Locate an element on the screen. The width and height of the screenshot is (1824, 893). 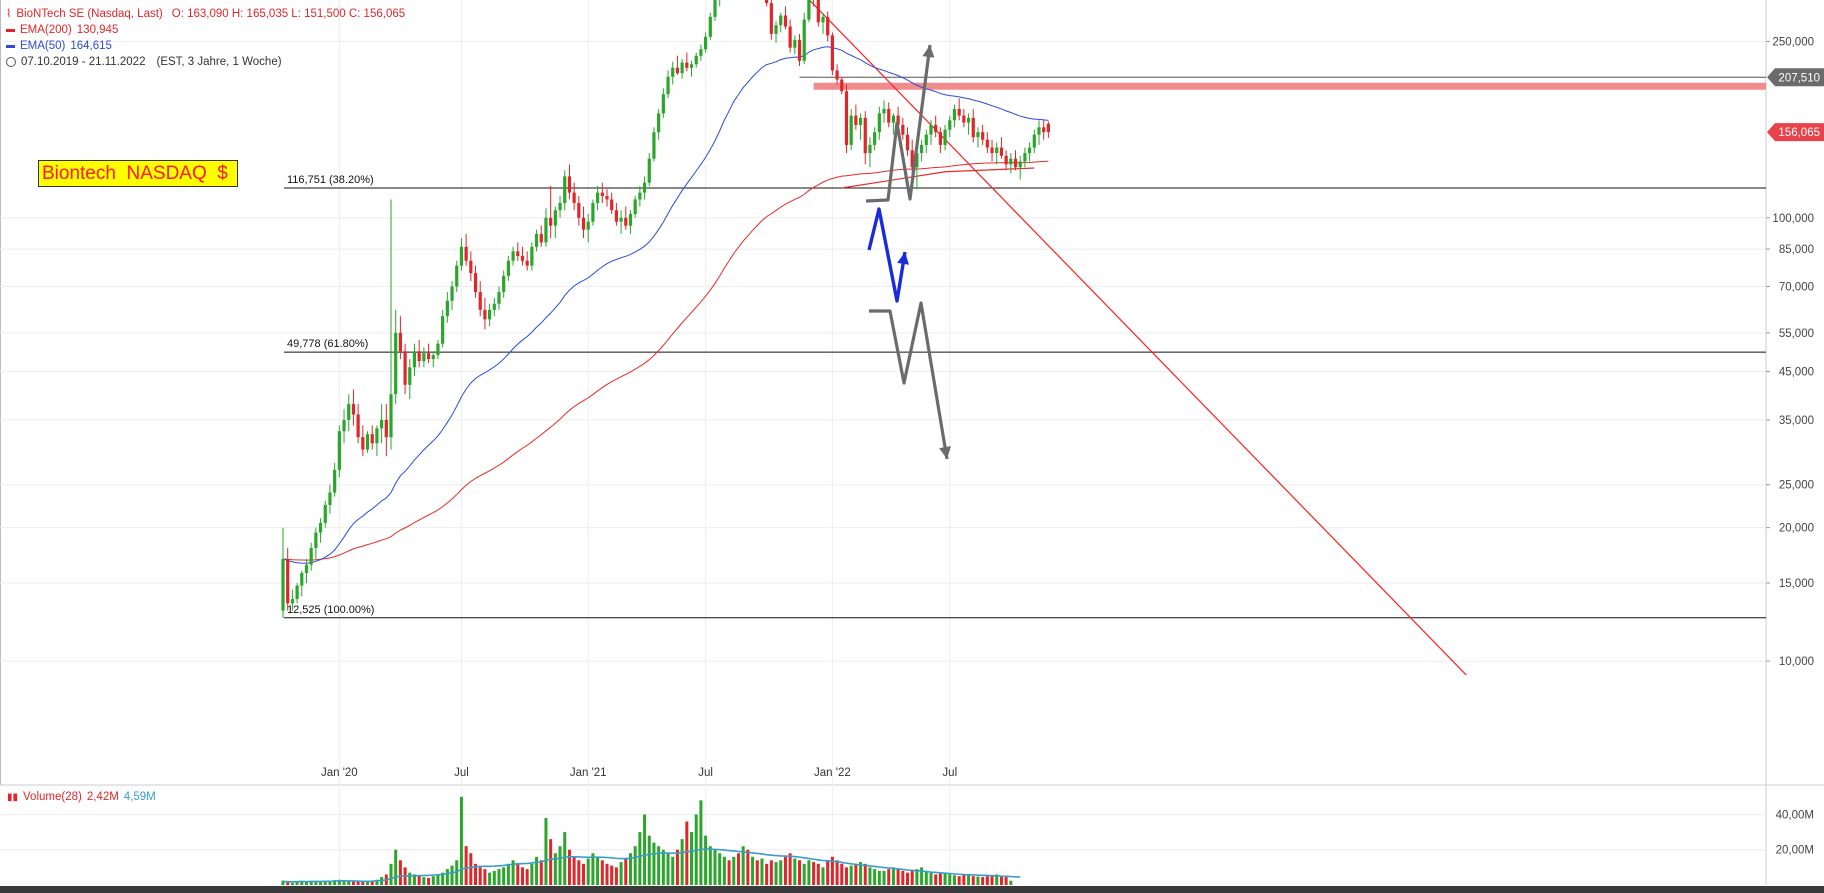
volume-tick-label: 20,00M is located at coordinates (1795, 851).